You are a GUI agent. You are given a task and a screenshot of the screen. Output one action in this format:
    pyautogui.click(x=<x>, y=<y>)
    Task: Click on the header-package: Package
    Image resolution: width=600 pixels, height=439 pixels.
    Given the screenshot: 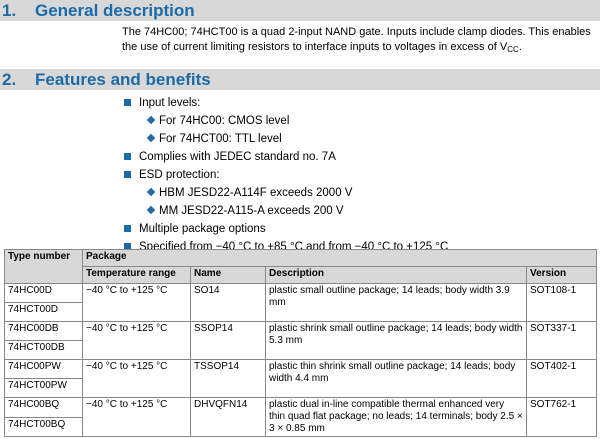 What is the action you would take?
    pyautogui.click(x=339, y=258)
    